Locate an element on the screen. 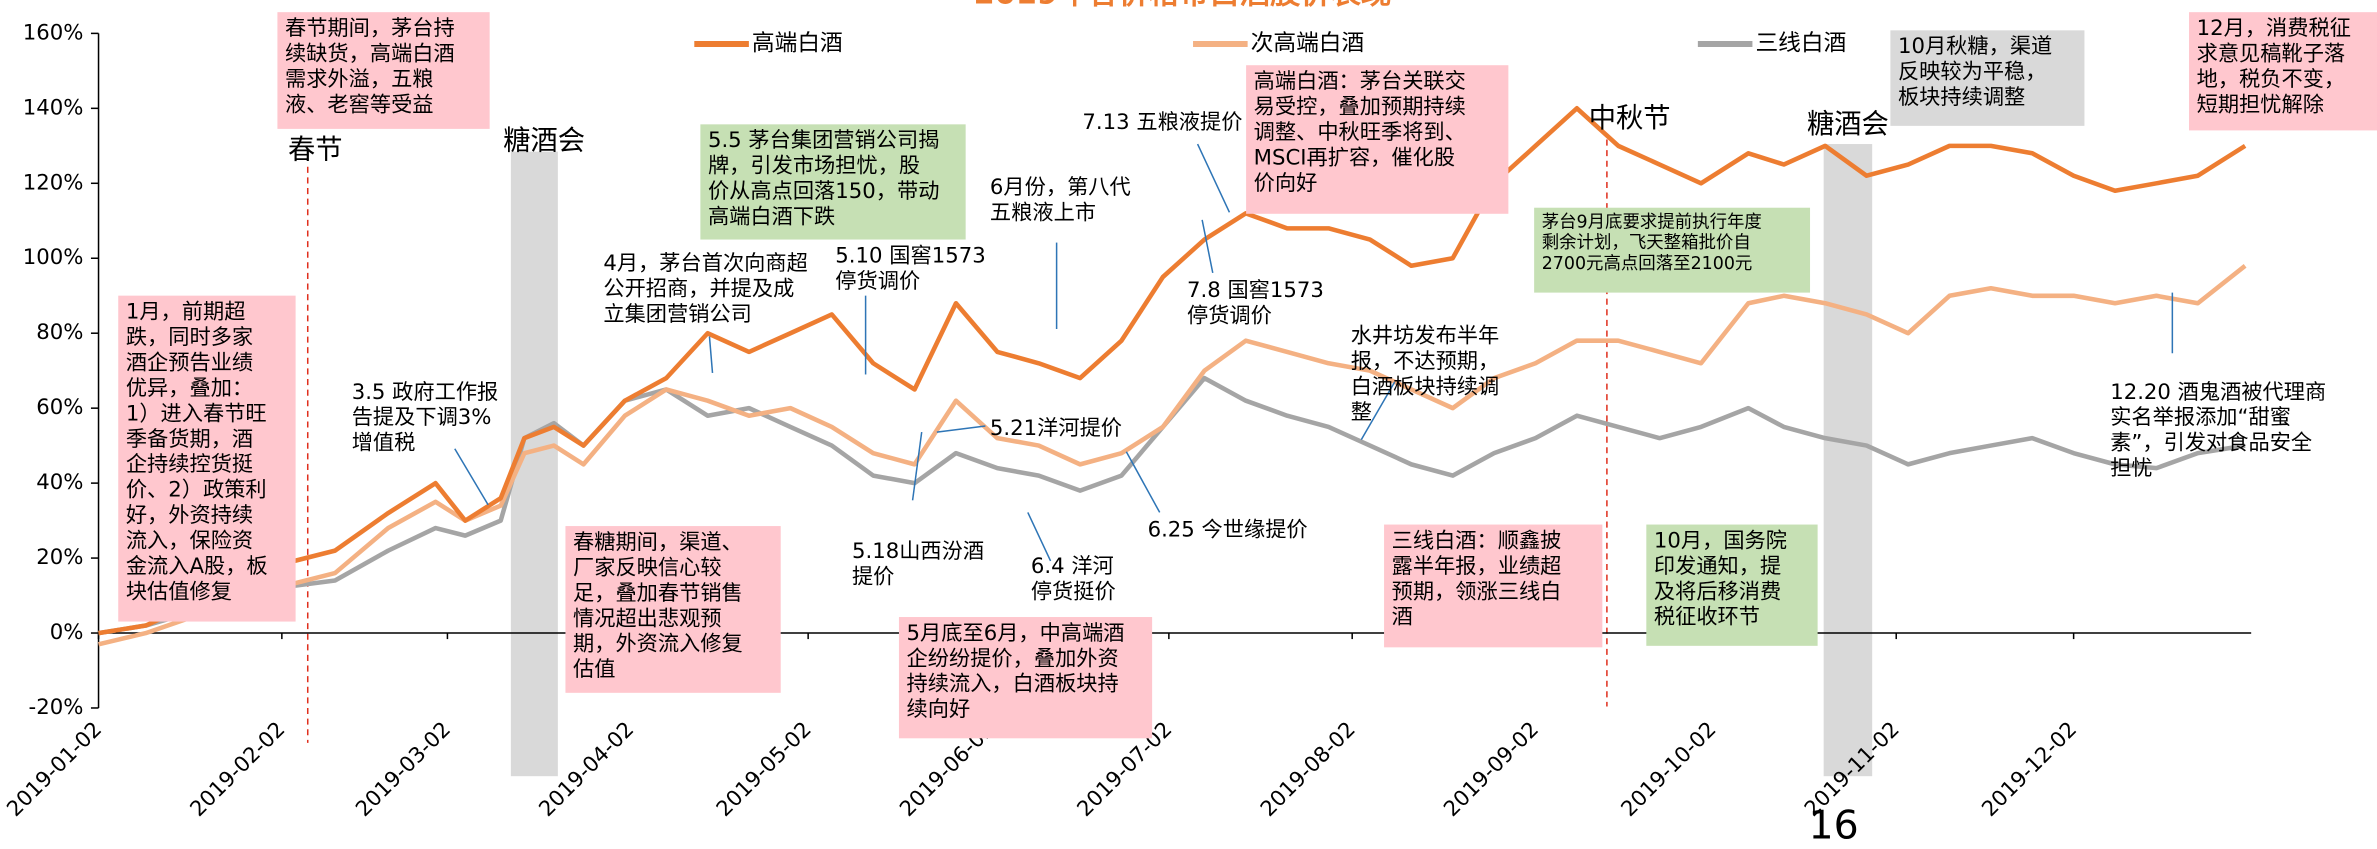 The image size is (2377, 849). annotation-text: 实名举报添加“甜蜜 is located at coordinates (2200, 417).